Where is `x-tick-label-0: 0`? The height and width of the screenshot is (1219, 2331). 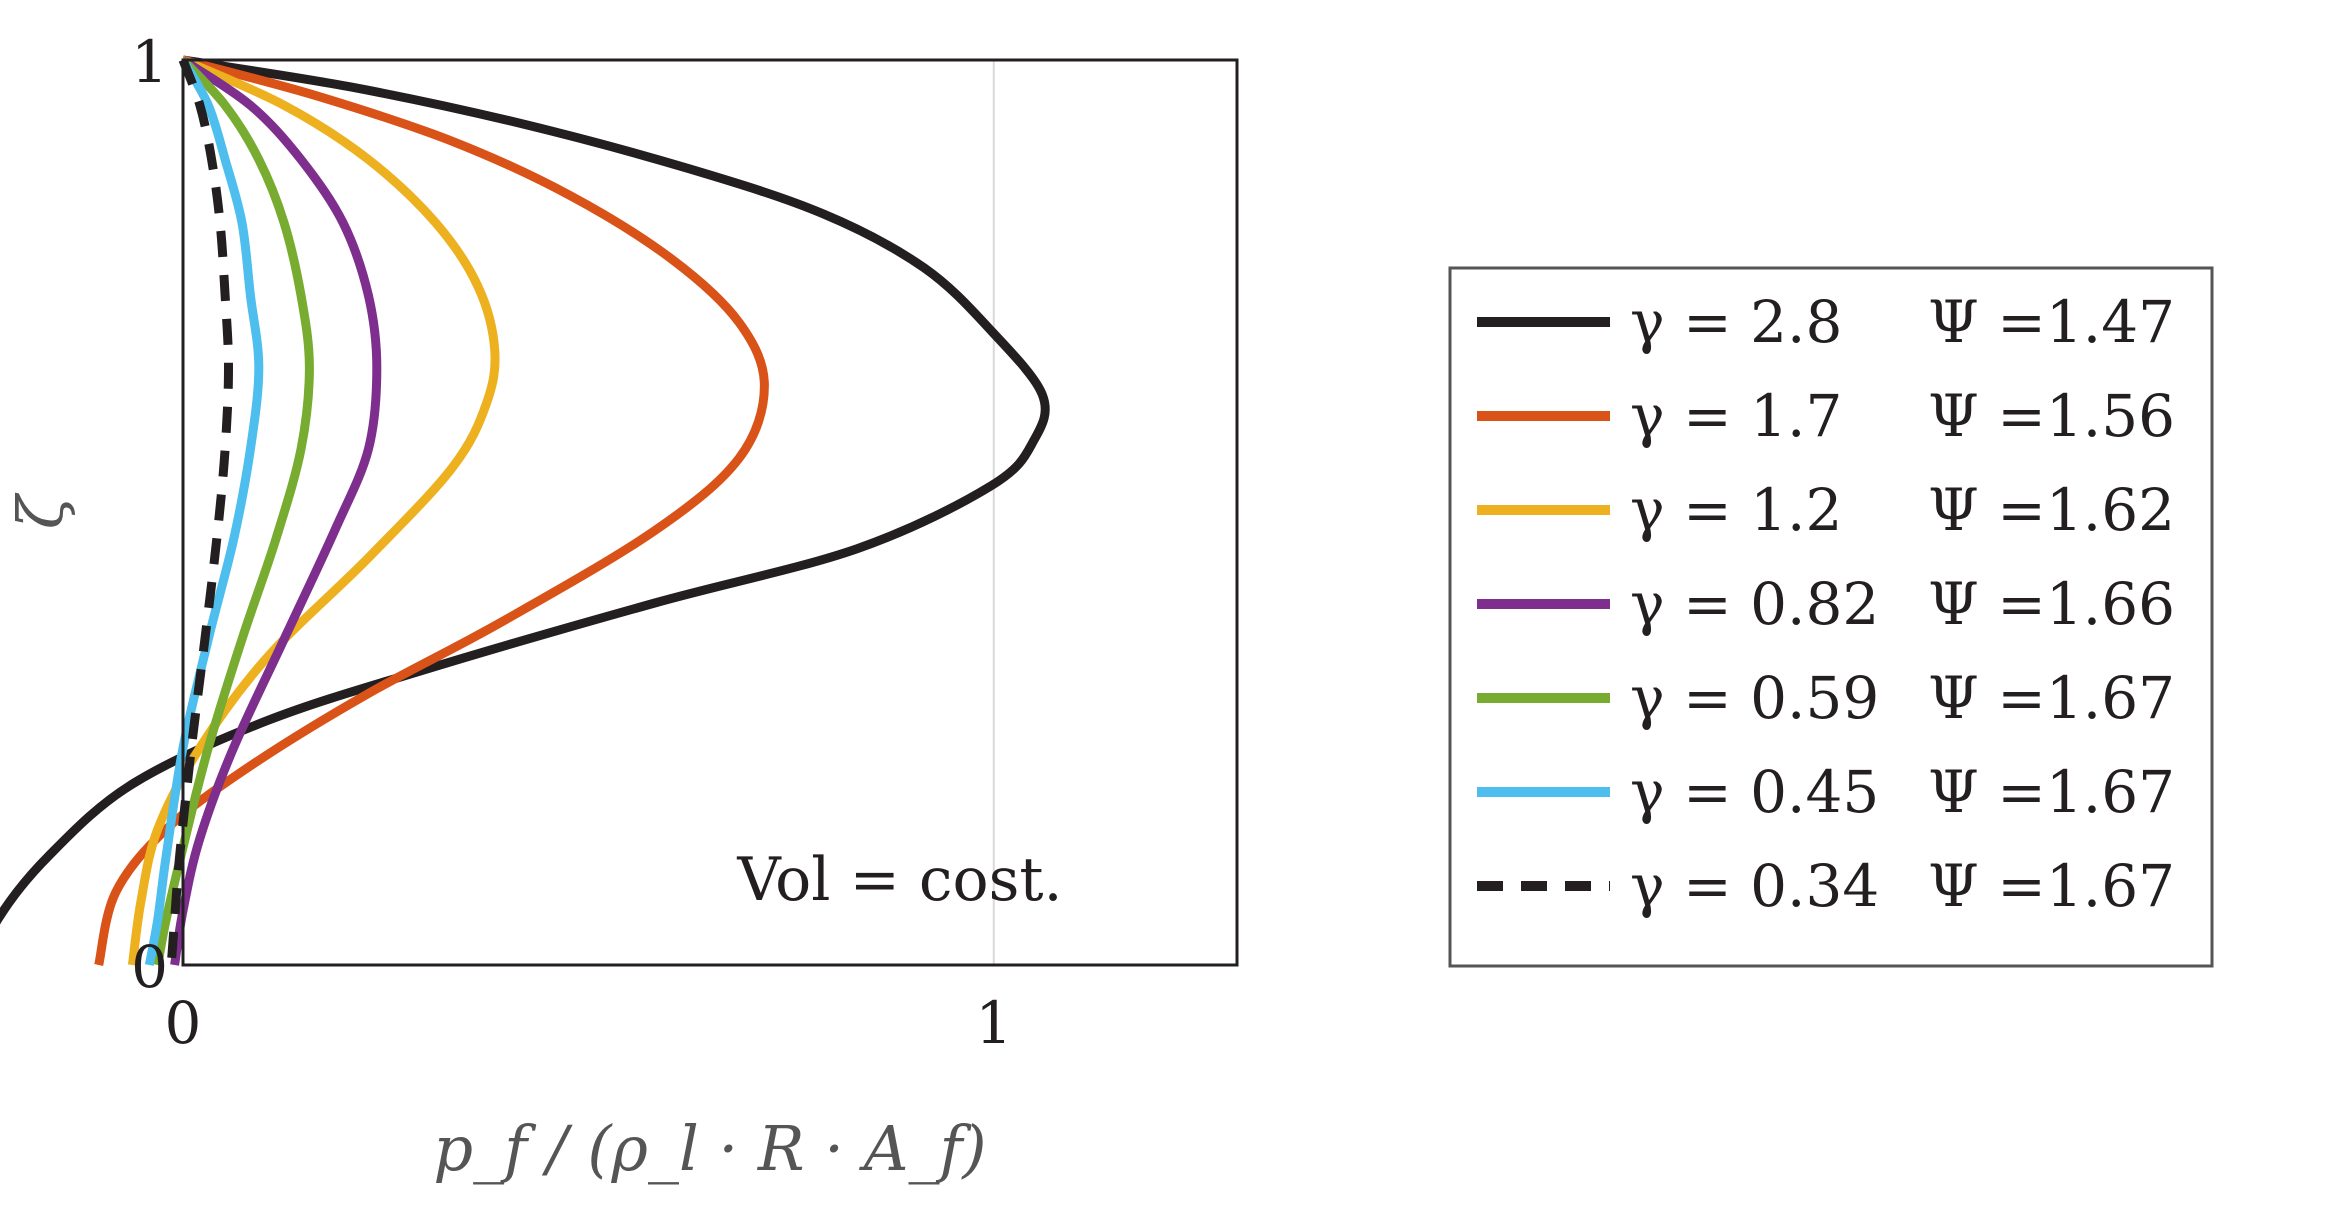
x-tick-label-0: 0 is located at coordinates (183, 1023).